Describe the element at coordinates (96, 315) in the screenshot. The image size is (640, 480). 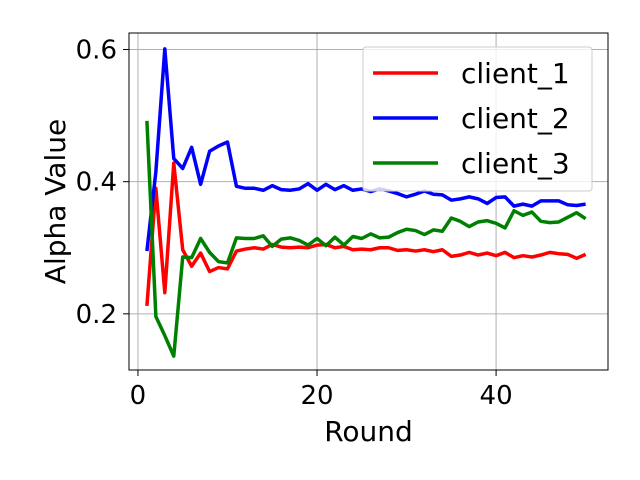
I see `y-tick-label: 0.2` at that location.